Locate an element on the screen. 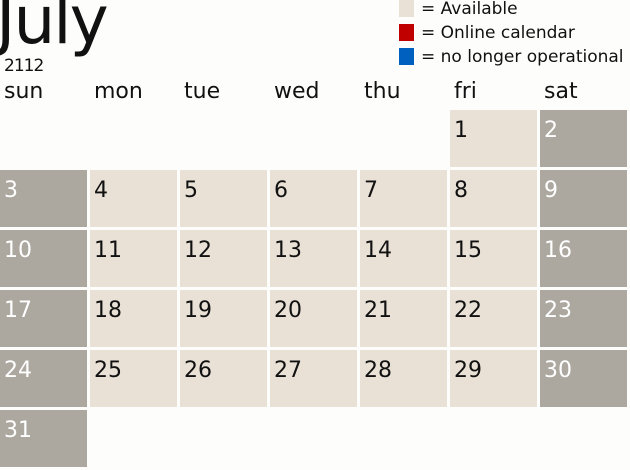  day-cell-18: 18 is located at coordinates (133, 318).